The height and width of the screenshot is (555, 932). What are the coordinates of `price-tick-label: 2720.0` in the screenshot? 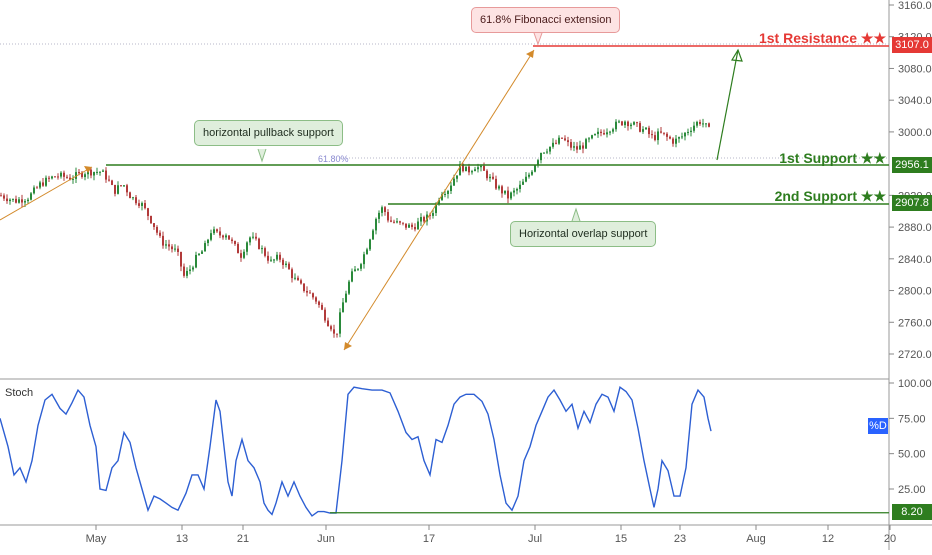 It's located at (915, 355).